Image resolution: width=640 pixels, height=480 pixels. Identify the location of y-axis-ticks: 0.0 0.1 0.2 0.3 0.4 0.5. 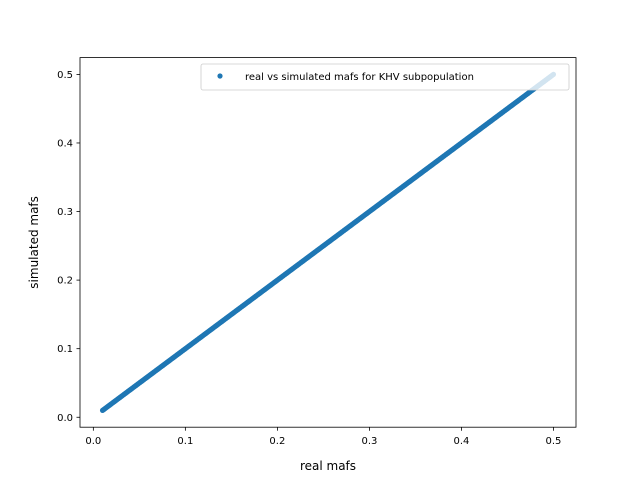
(68, 247).